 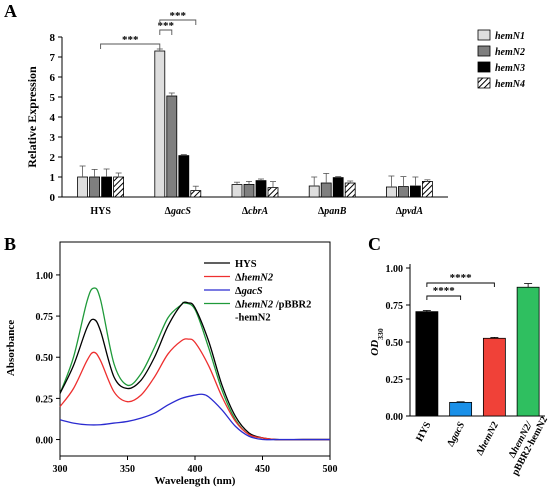 I want to click on panel-a-y-tick-label: 1, so click(x=53, y=178).